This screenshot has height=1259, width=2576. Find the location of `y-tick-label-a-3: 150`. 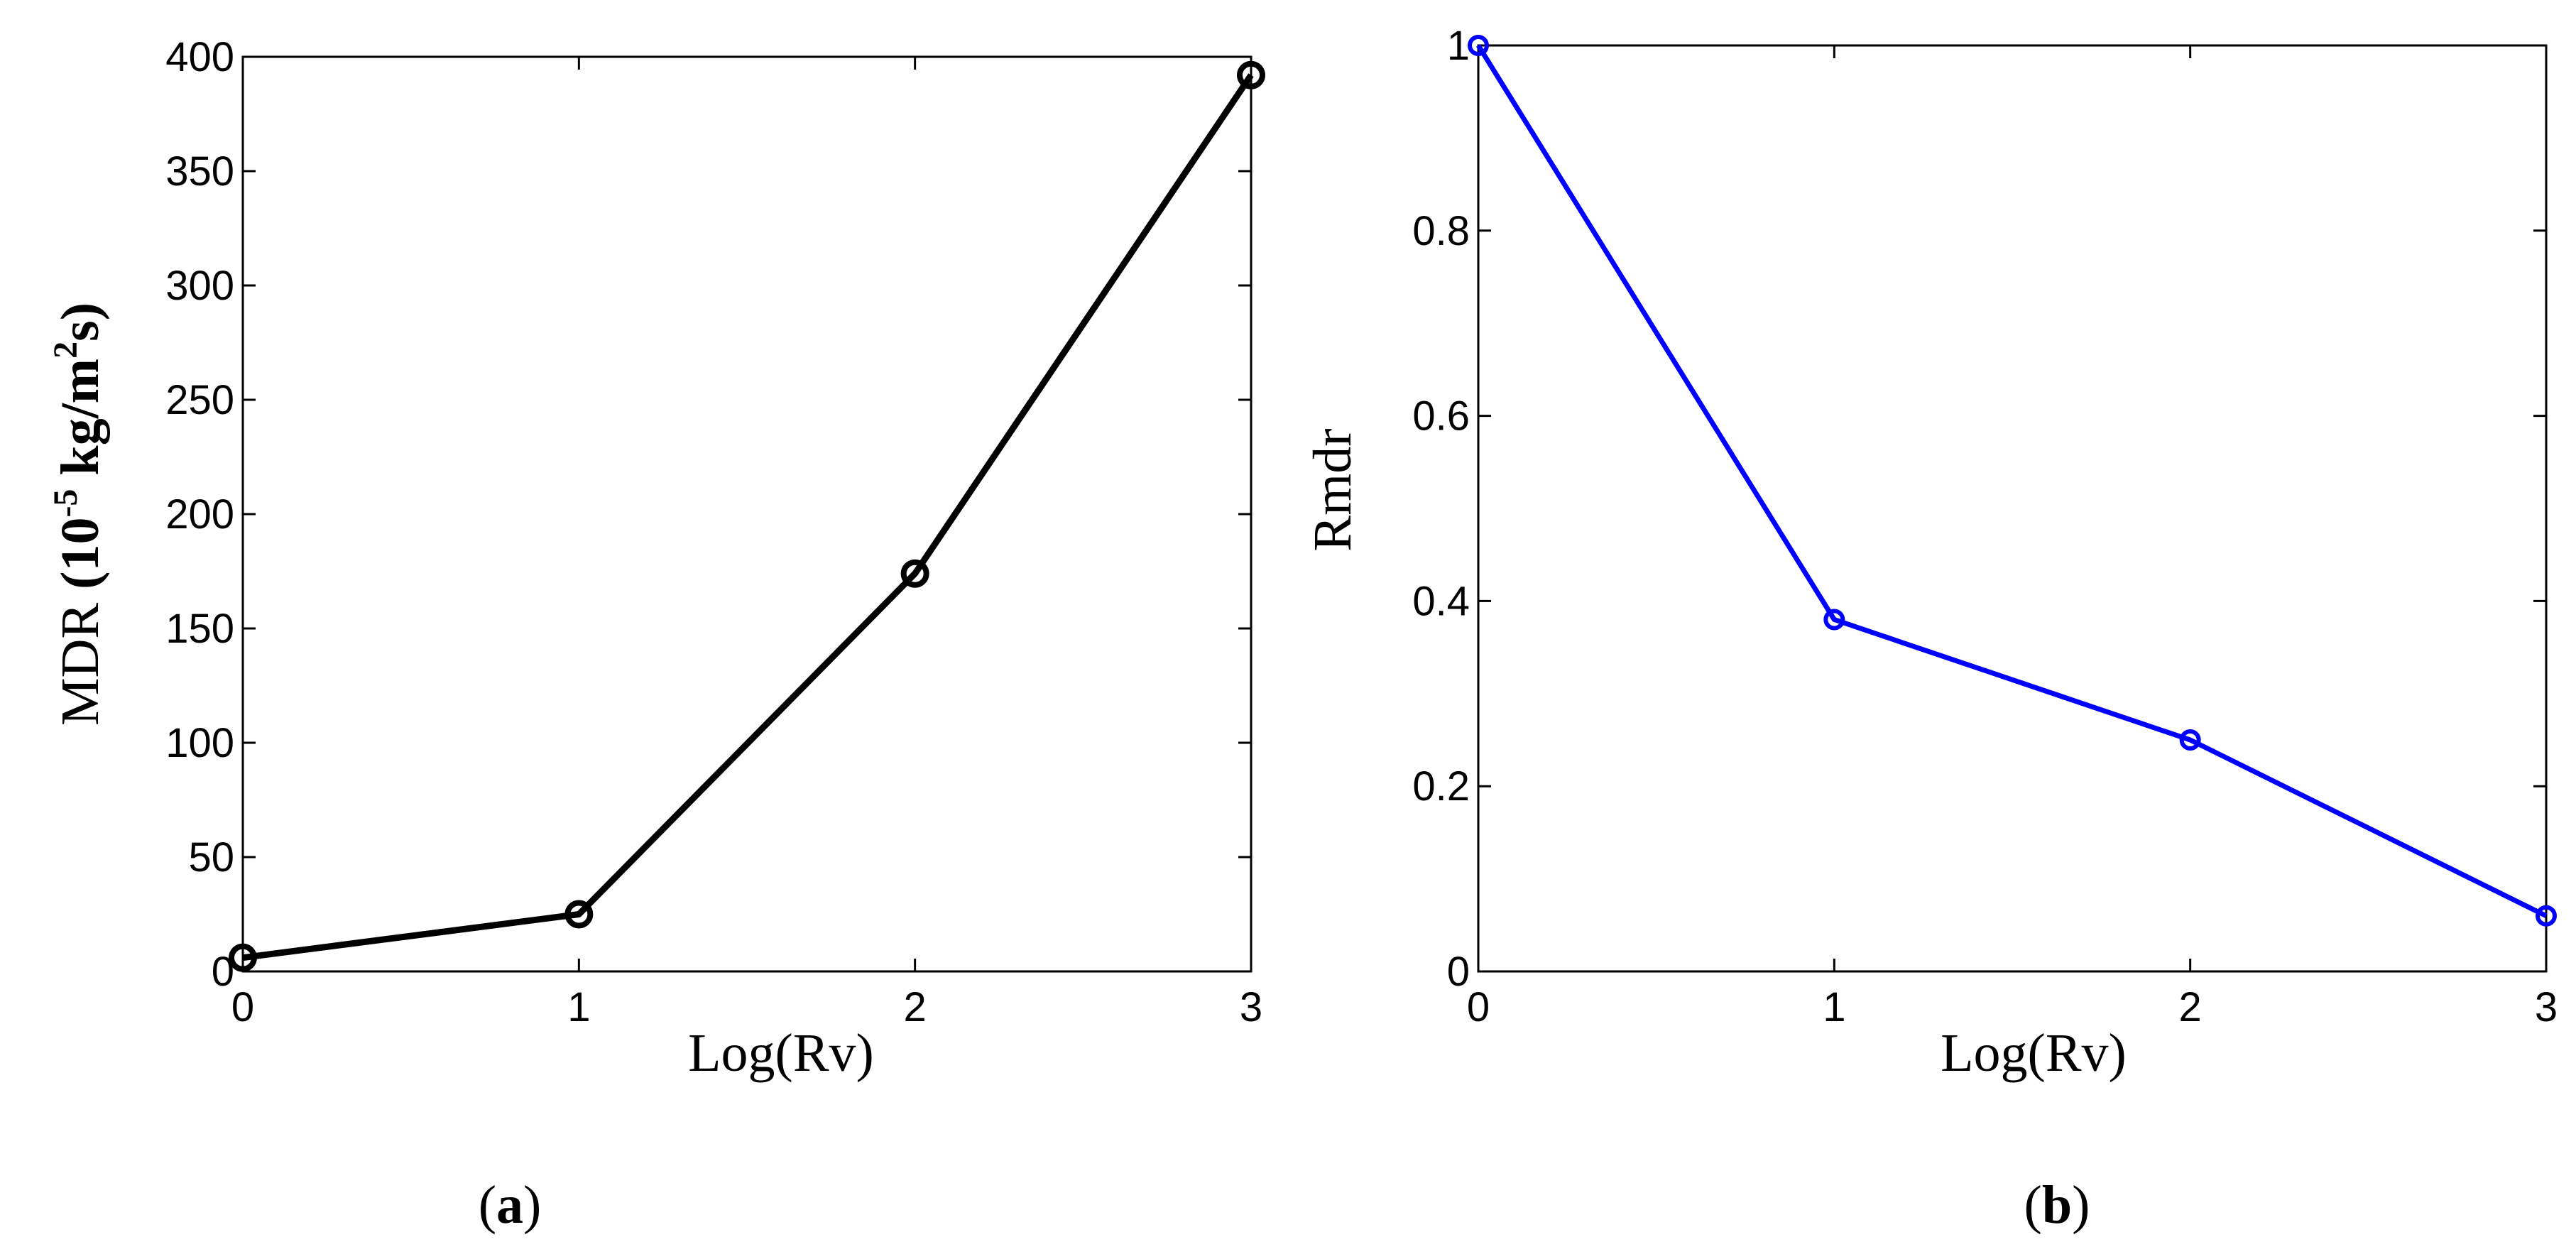

y-tick-label-a-3: 150 is located at coordinates (199, 629).